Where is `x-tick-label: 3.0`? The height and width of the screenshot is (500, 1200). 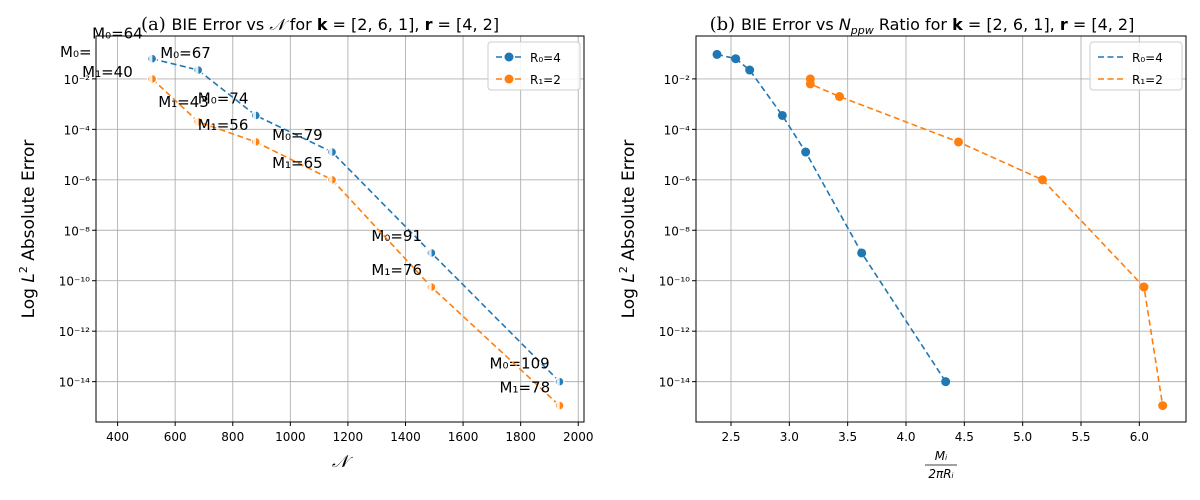 x-tick-label: 3.0 is located at coordinates (789, 437).